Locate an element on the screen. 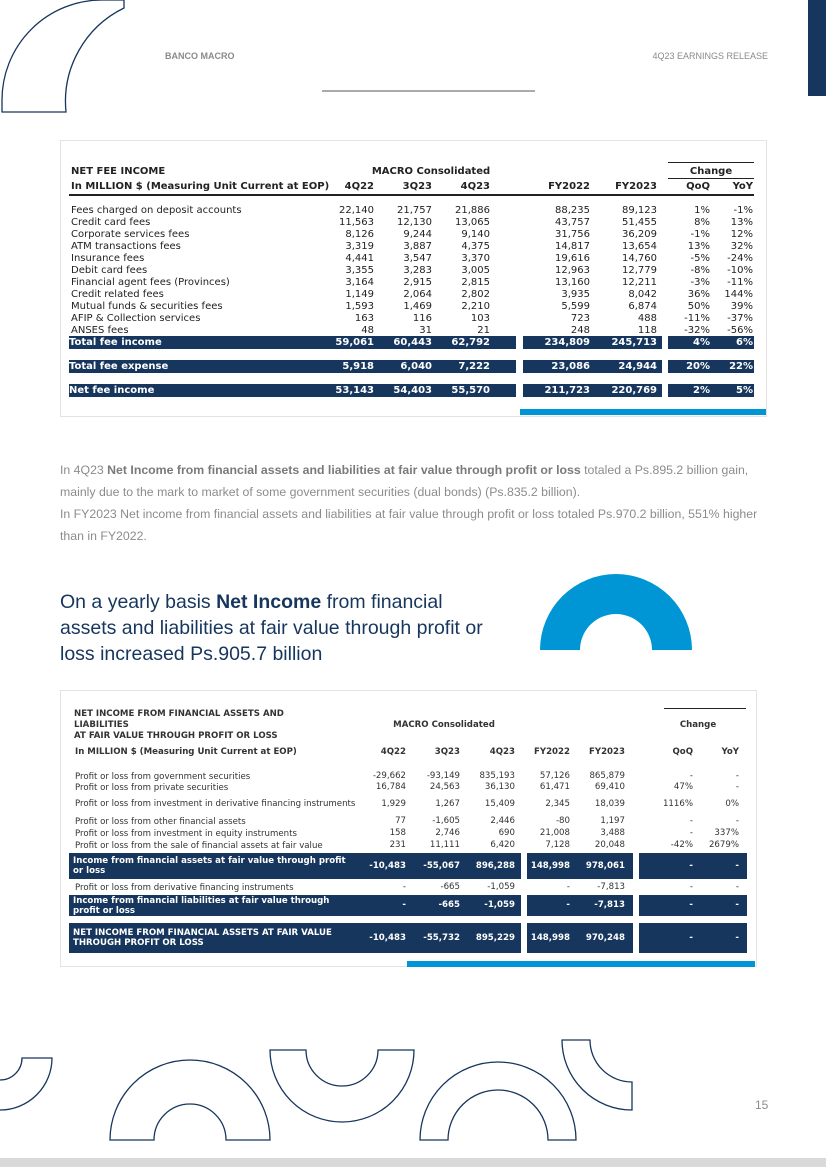  cell-value: 13% is located at coordinates (698, 246).